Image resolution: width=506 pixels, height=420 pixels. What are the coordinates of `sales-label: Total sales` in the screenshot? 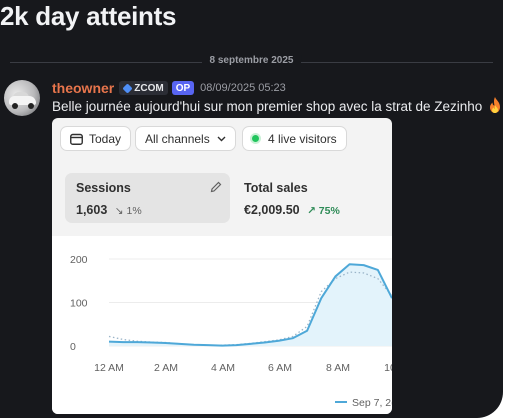 It's located at (276, 188).